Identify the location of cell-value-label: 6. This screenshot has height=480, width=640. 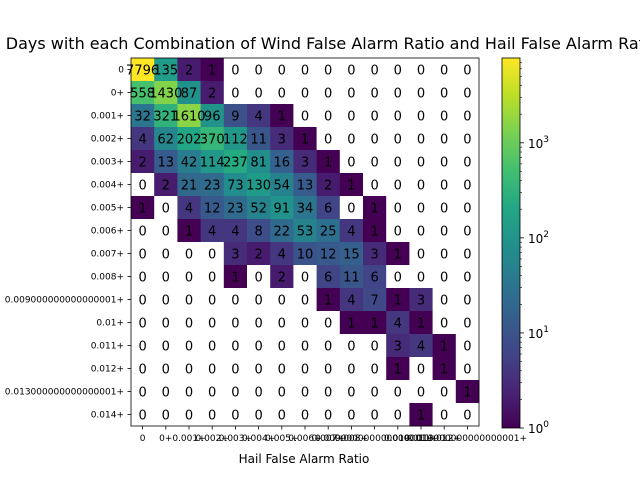
(328, 209).